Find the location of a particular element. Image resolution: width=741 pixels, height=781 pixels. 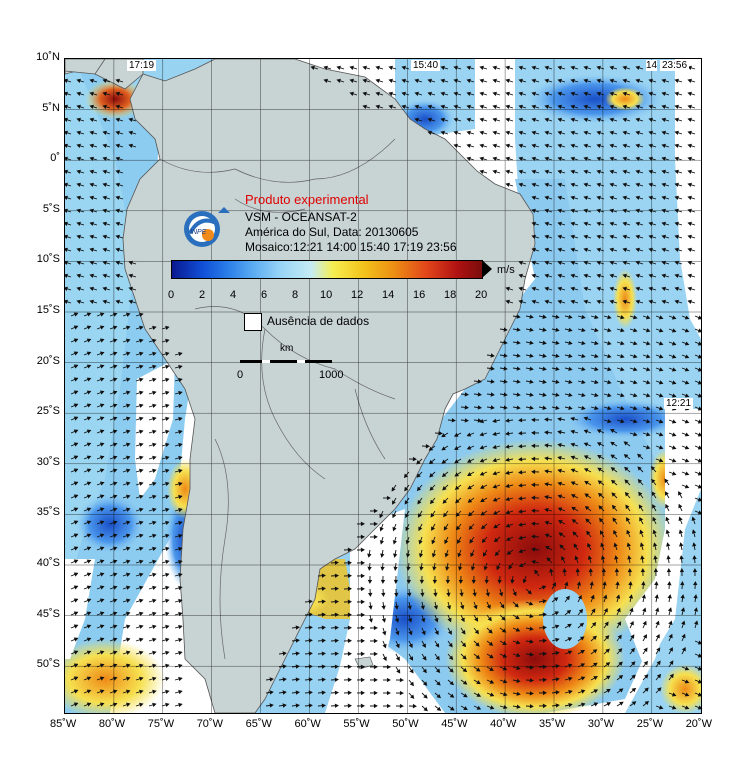

longitude-label: 65˚W is located at coordinates (258, 724).